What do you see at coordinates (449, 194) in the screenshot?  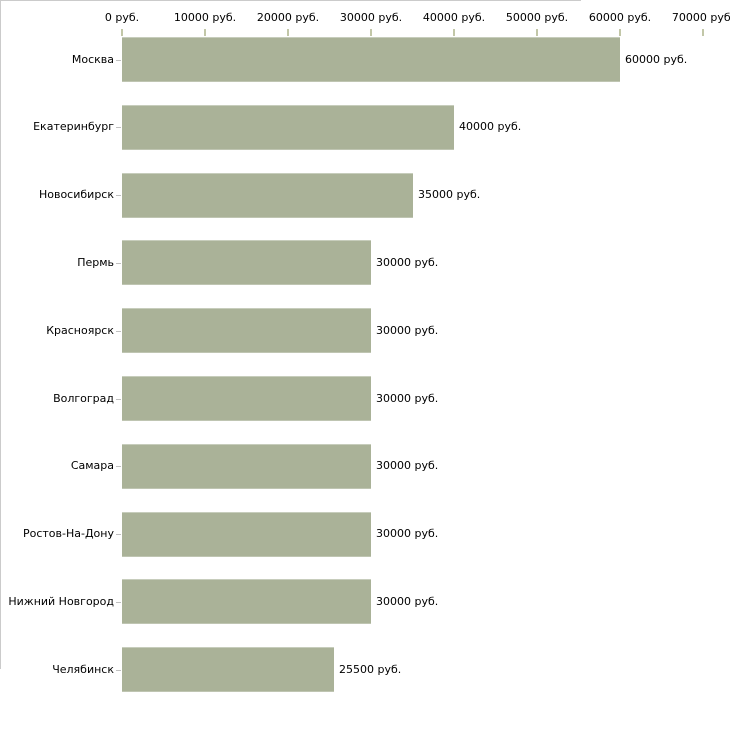 I see `value-label: 35000 руб.` at bounding box center [449, 194].